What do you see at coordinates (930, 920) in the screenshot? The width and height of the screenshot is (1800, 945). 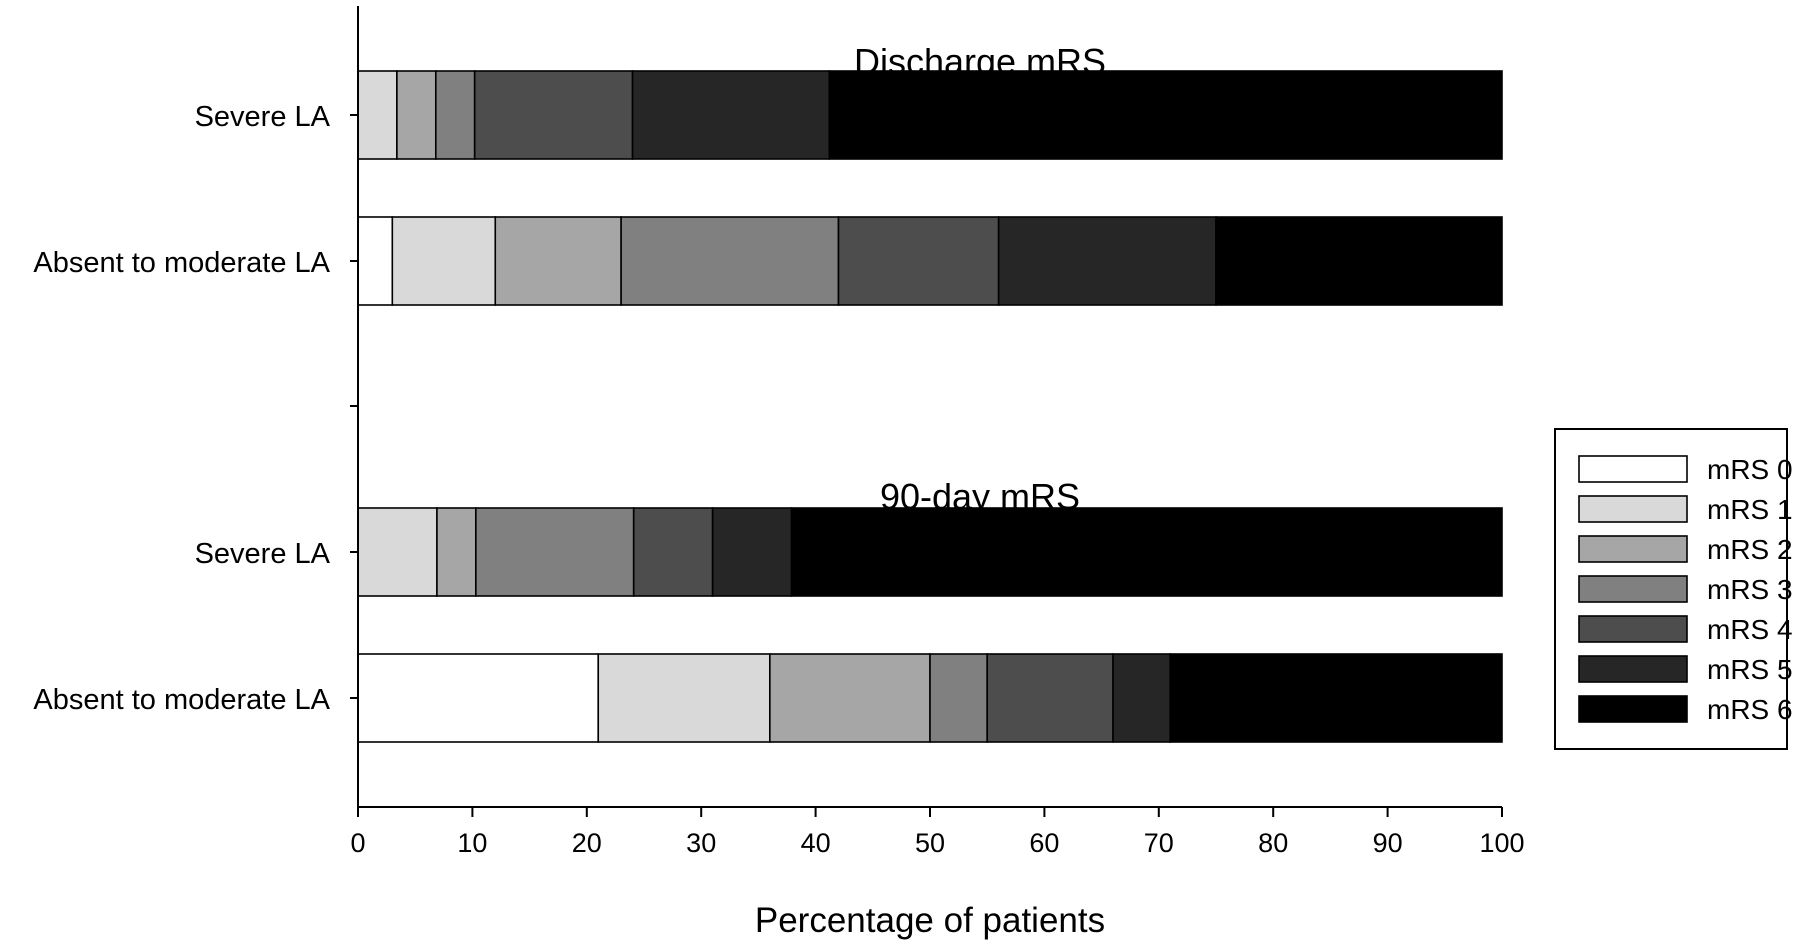 I see `x-axis-title: Percentage of patients` at bounding box center [930, 920].